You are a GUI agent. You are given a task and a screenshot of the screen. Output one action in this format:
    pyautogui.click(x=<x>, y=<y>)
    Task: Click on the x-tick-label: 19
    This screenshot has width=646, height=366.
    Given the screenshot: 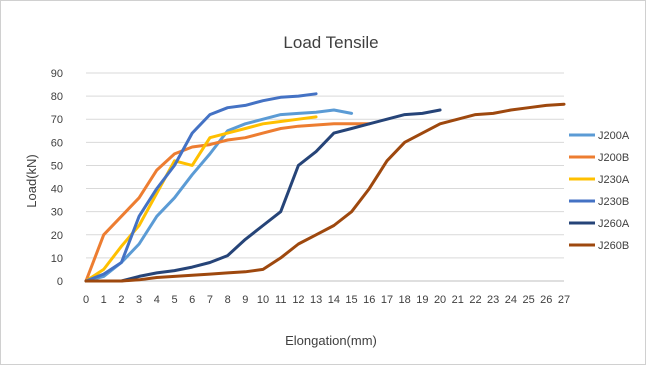 What is the action you would take?
    pyautogui.click(x=422, y=300)
    